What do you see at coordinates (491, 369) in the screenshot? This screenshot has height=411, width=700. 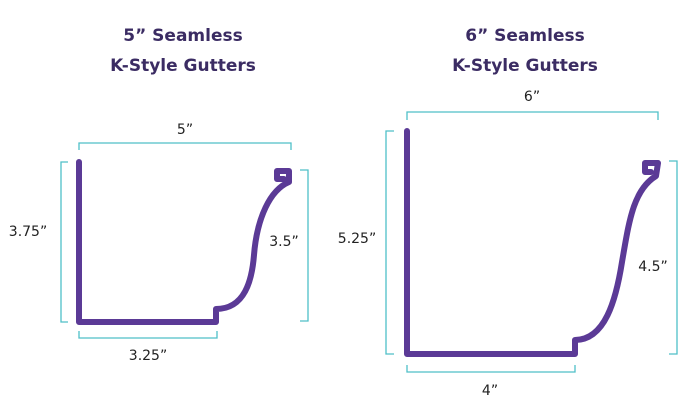 I see `gutter-6in-bottom-dimension` at bounding box center [491, 369].